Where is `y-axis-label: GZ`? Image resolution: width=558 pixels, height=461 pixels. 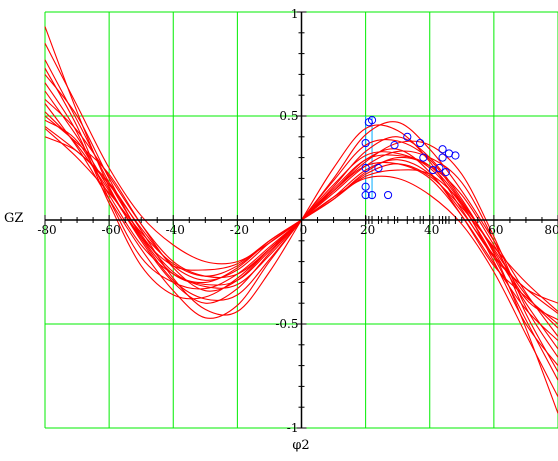
y-axis-label: GZ is located at coordinates (13, 218).